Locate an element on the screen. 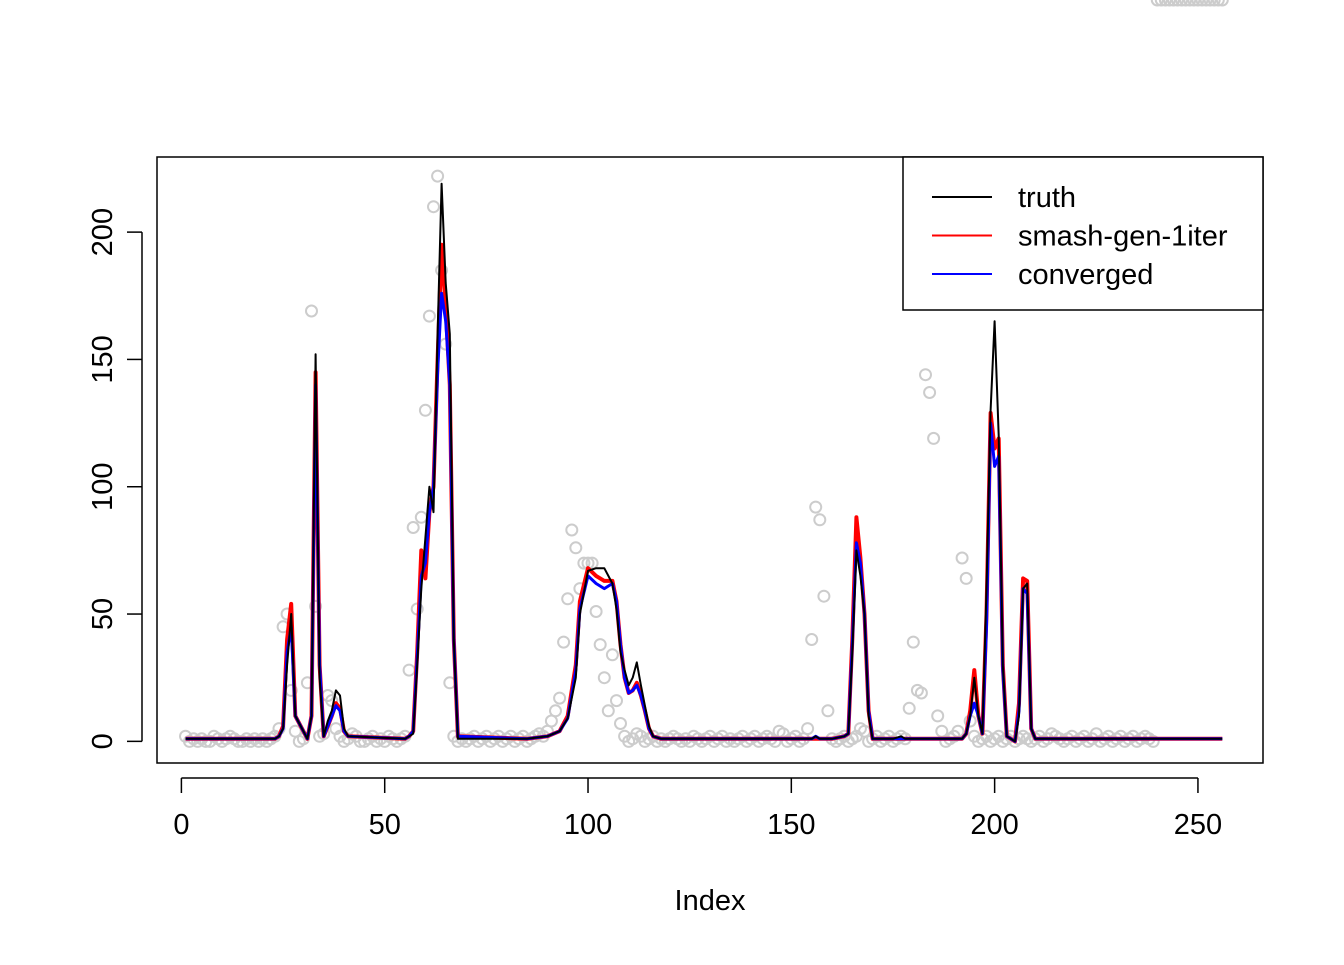 The height and width of the screenshot is (965, 1344). legend-label-truth: truth is located at coordinates (1047, 198).